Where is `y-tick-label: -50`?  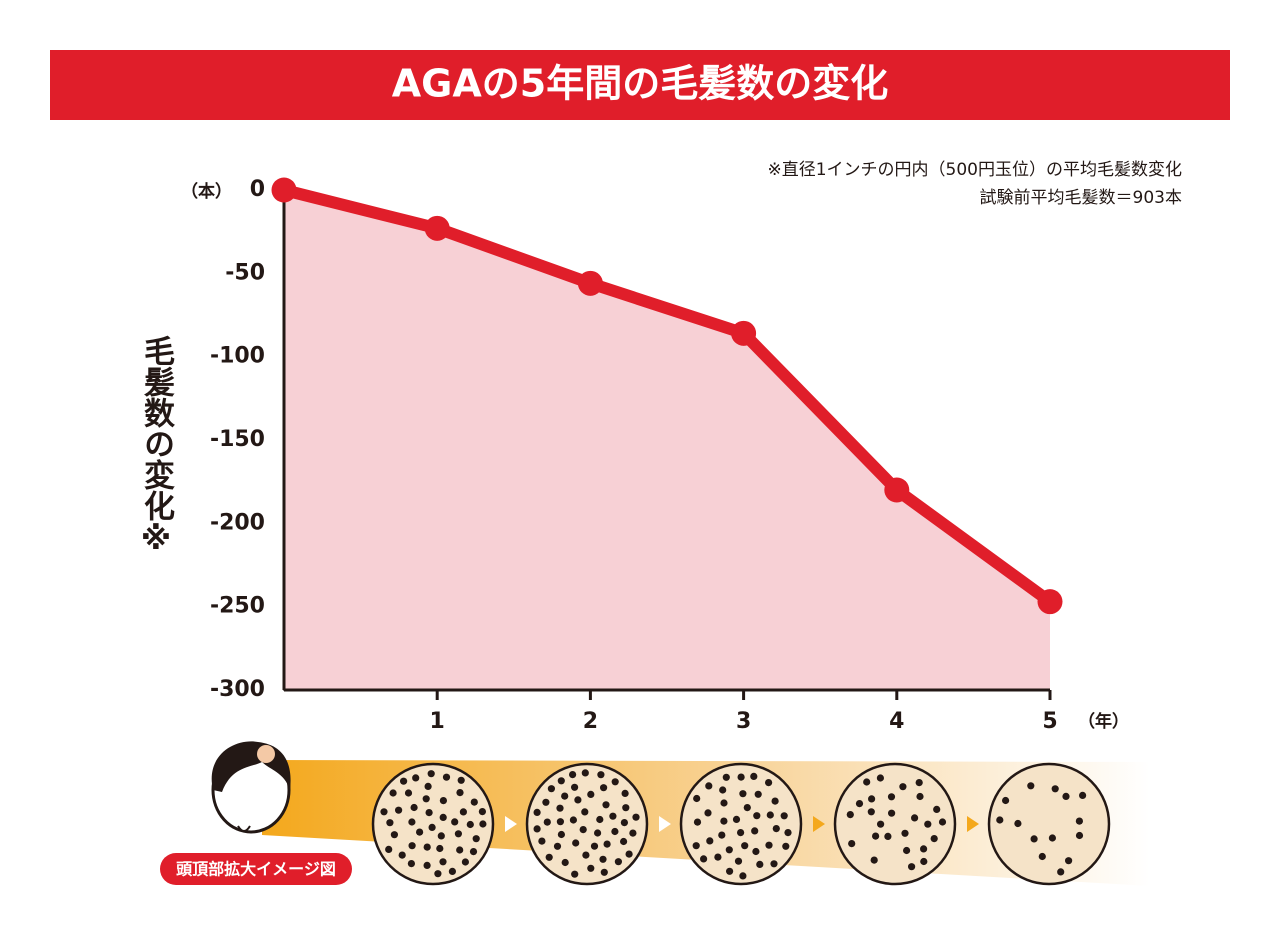
y-tick-label: -50 is located at coordinates (245, 272).